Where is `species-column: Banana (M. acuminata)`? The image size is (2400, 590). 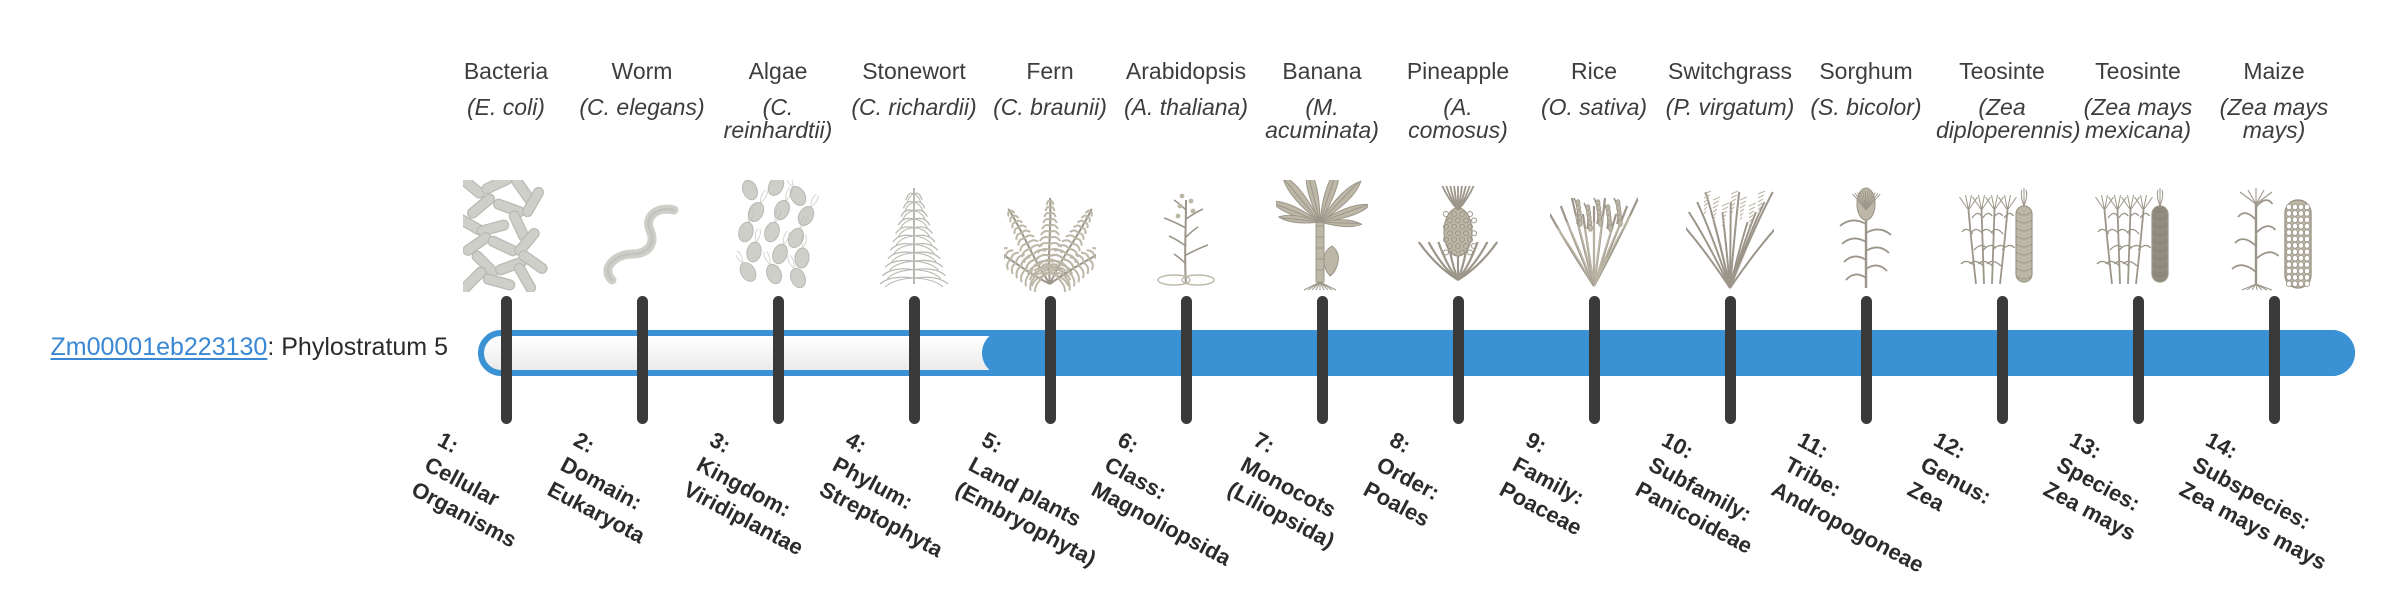 species-column: Banana (M. acuminata) is located at coordinates (1322, 150).